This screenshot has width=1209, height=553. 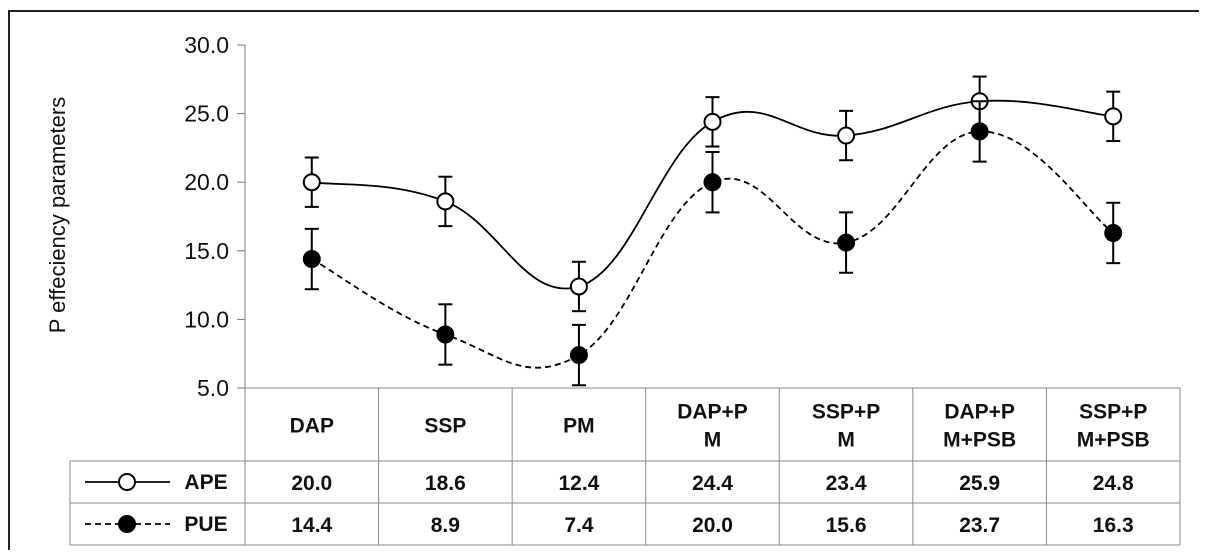 I want to click on table-value: 7.4, so click(x=579, y=525).